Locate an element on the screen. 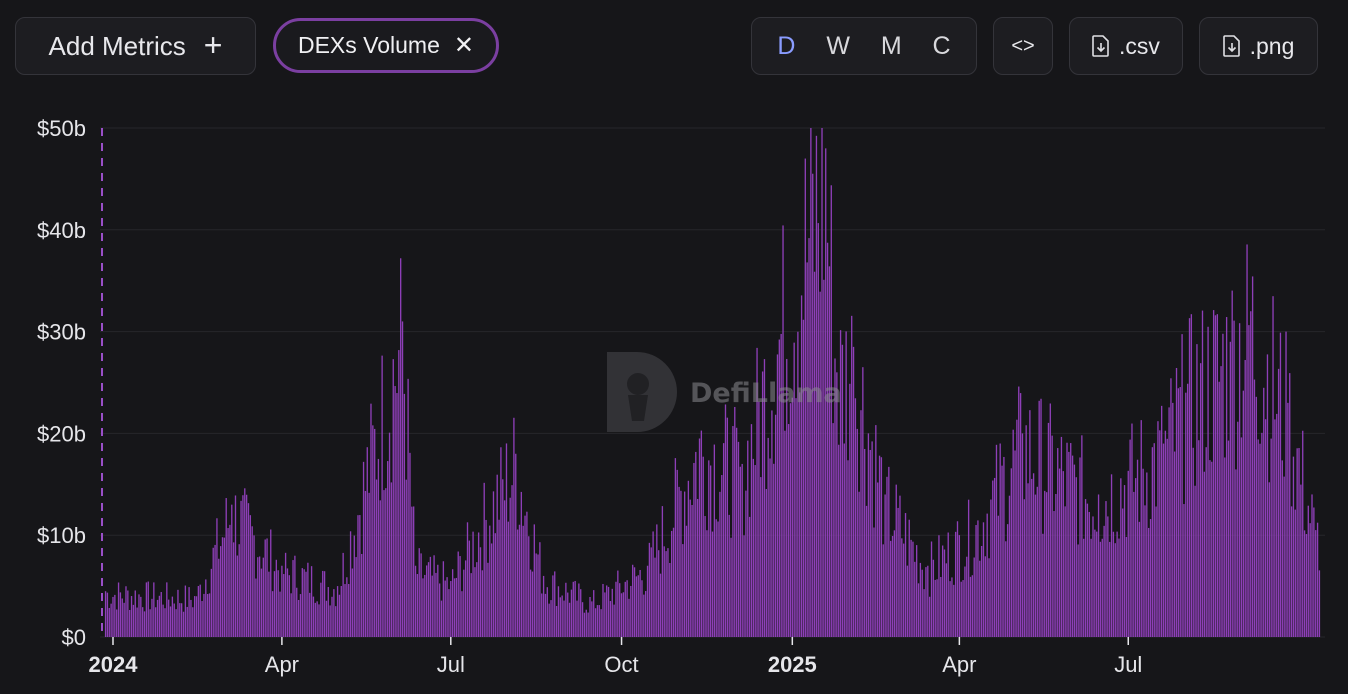 This screenshot has width=1348, height=694. close-icon: ✕ is located at coordinates (463, 45).